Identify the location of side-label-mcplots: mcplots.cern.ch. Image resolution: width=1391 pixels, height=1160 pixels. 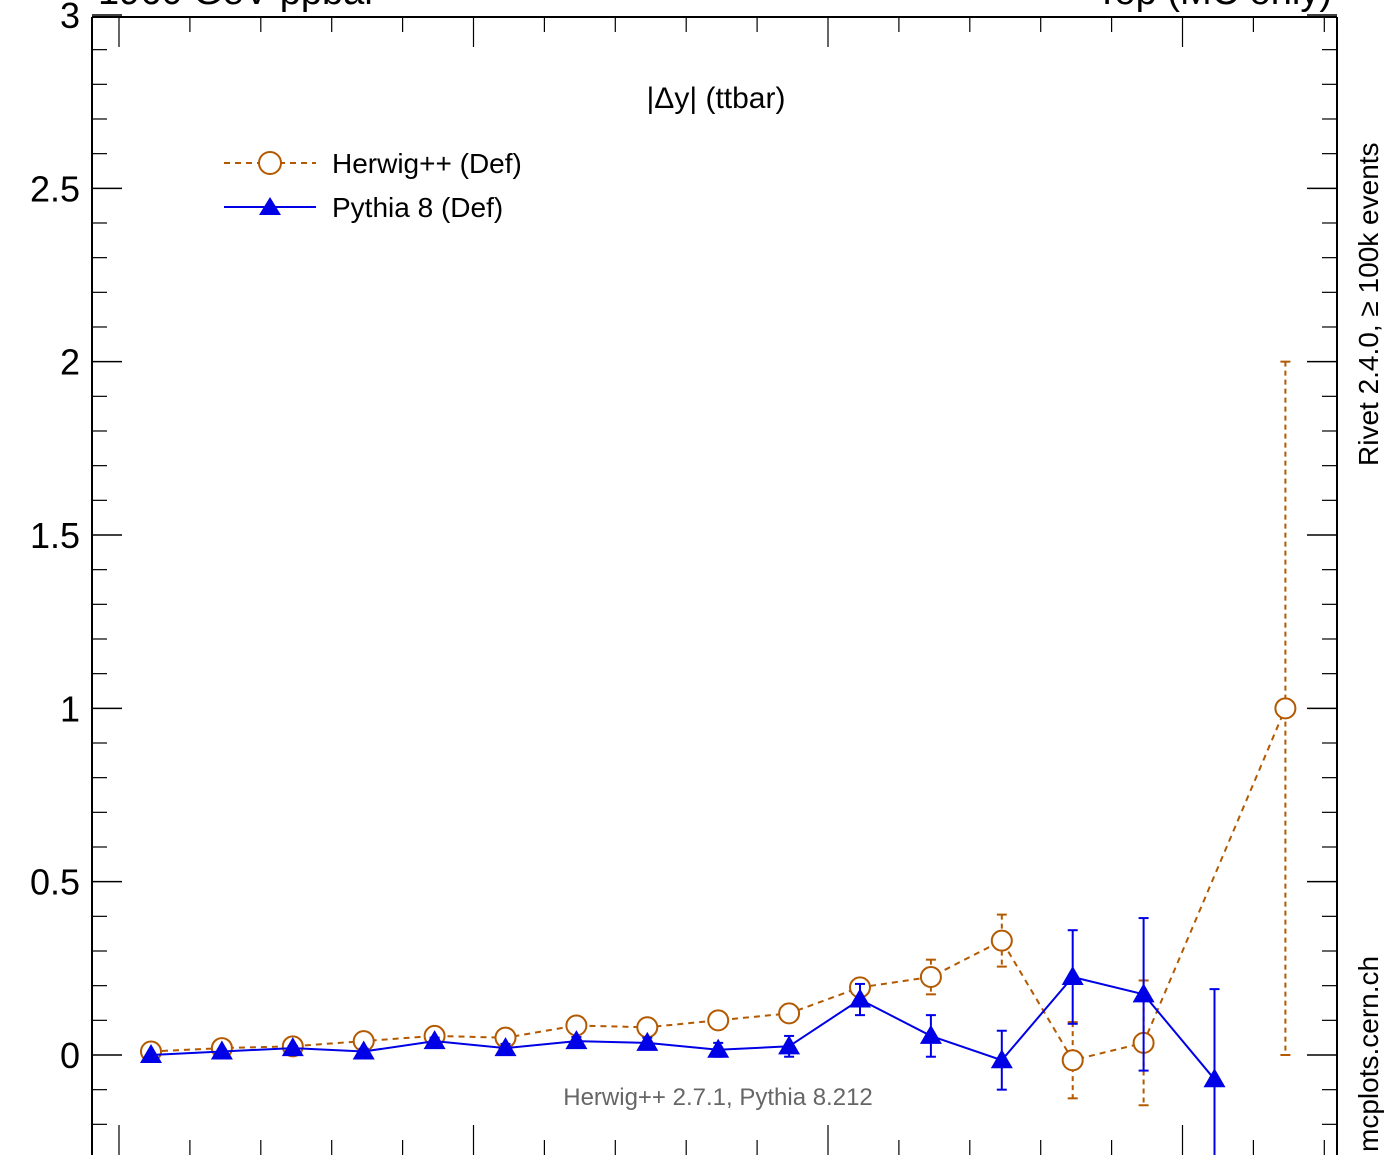
(1368, 1054).